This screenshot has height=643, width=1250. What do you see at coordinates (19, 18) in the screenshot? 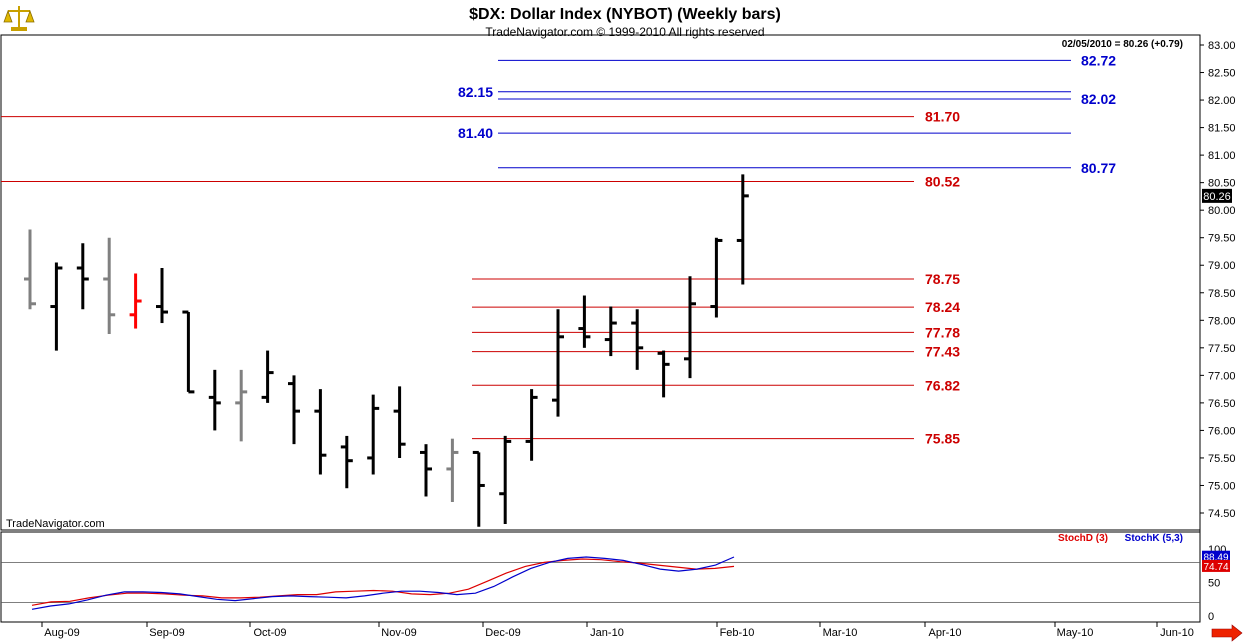
I see `scale-balance-icon` at bounding box center [19, 18].